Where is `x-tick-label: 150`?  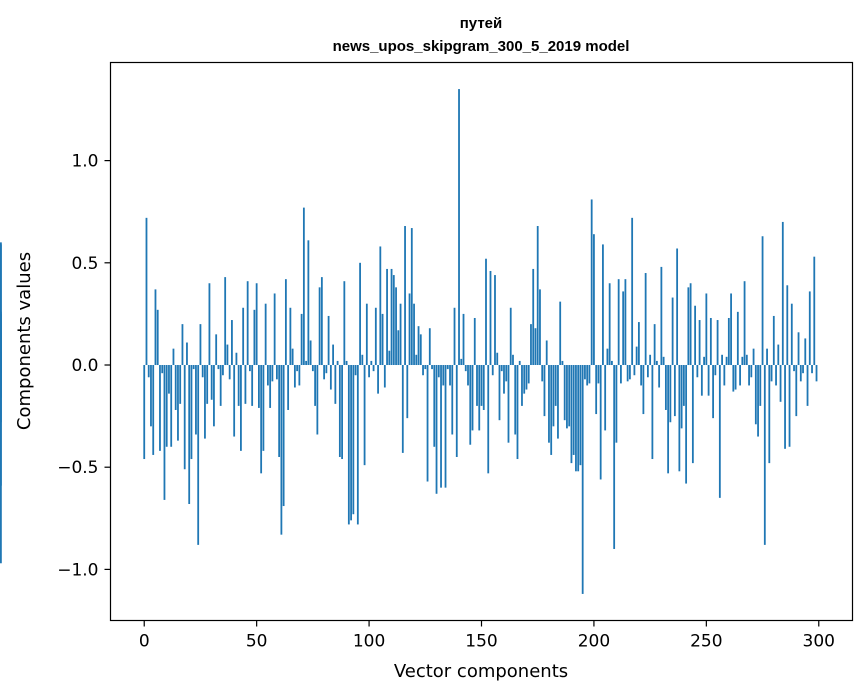 x-tick-label: 150 is located at coordinates (481, 642).